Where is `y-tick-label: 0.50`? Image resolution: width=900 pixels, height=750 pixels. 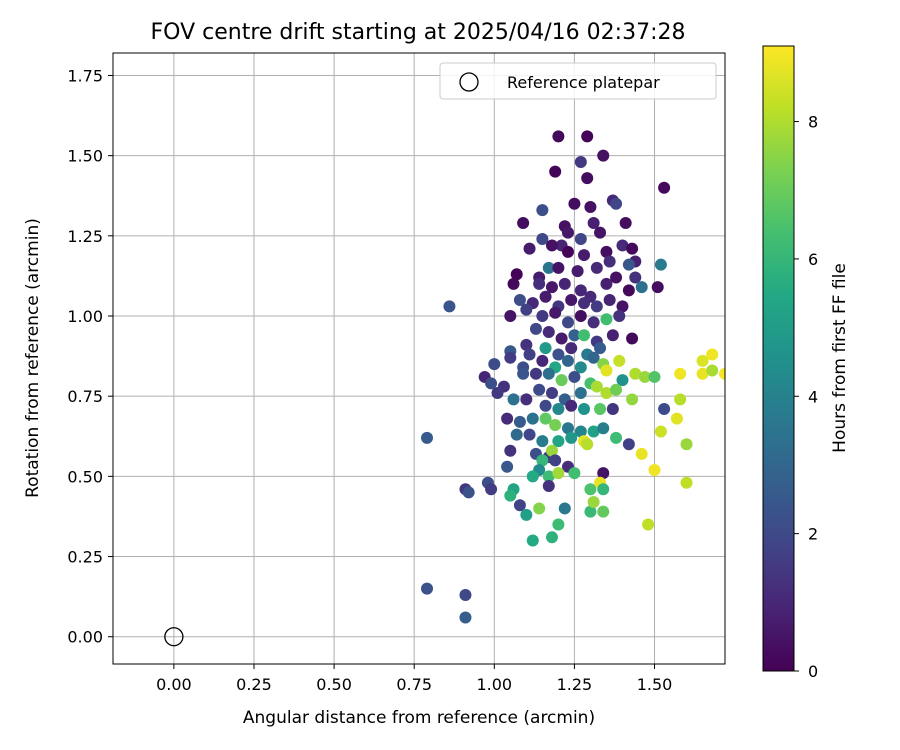
y-tick-label: 0.50 is located at coordinates (85, 476).